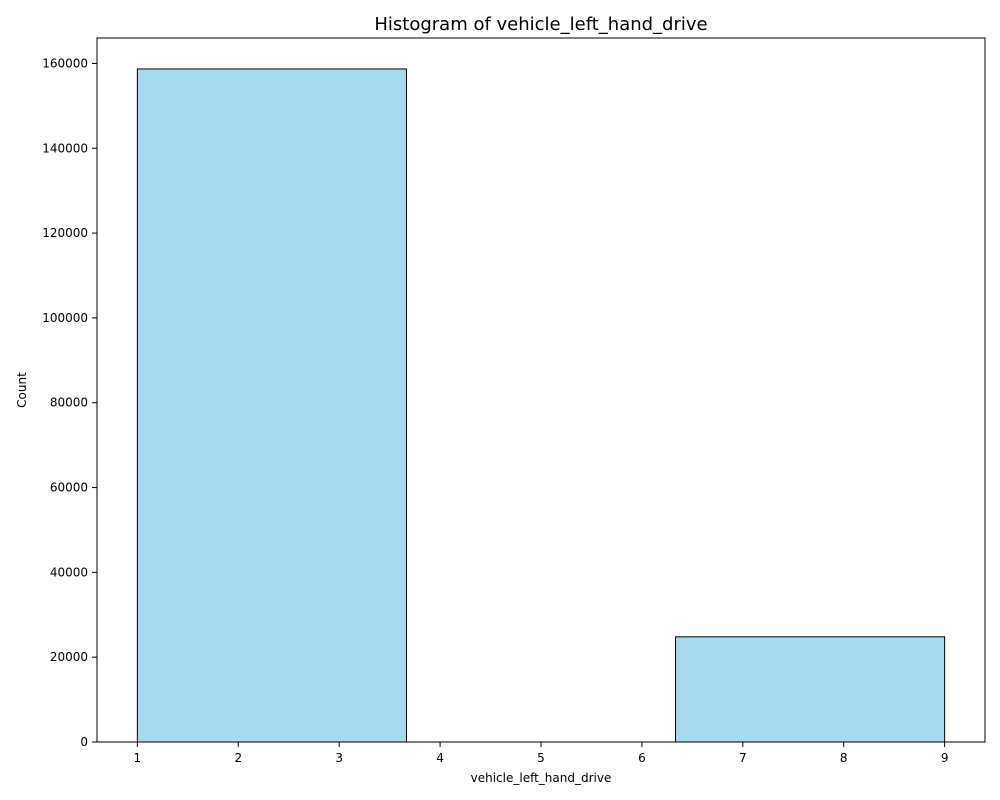 The height and width of the screenshot is (800, 1000). Describe the element at coordinates (138, 758) in the screenshot. I see `x-tick-label: 1` at that location.